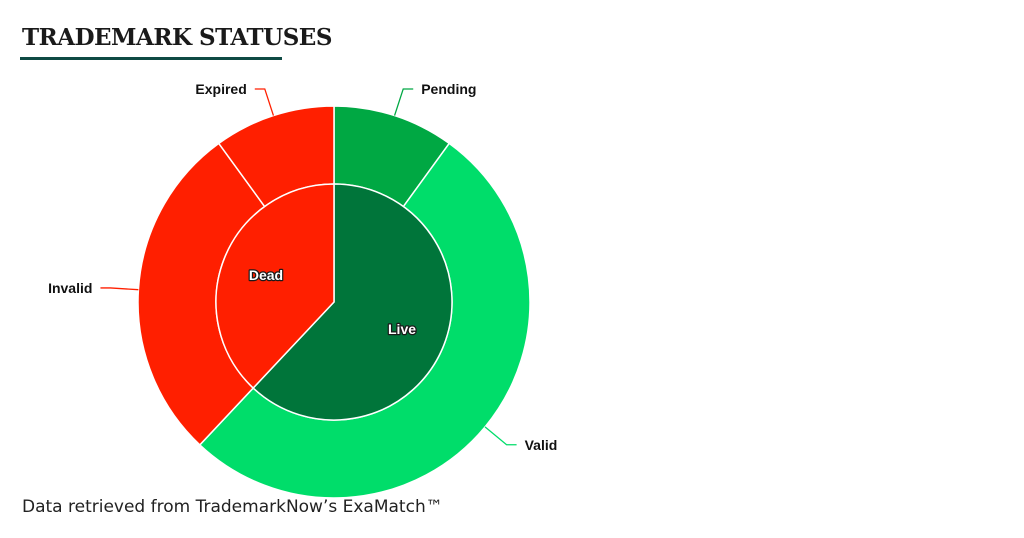 The image size is (1024, 538). Describe the element at coordinates (541, 445) in the screenshot. I see `outer-label-valid: Valid` at that location.